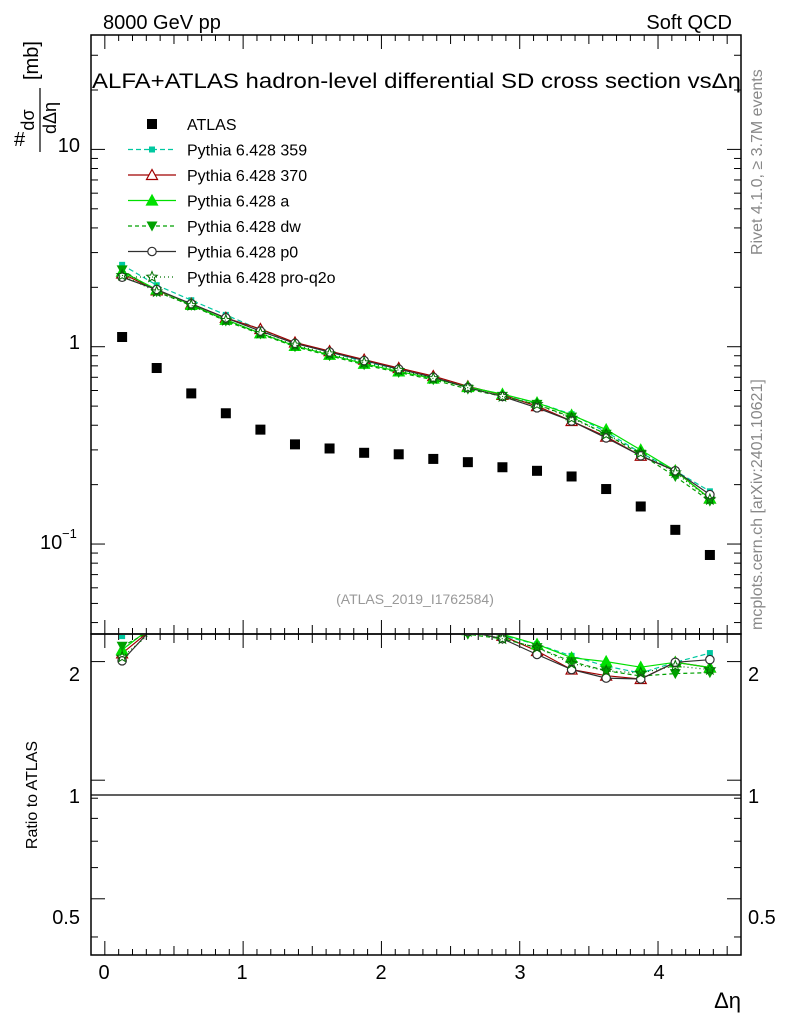  I want to click on header-left: 8000 GeV pp, so click(162, 23).